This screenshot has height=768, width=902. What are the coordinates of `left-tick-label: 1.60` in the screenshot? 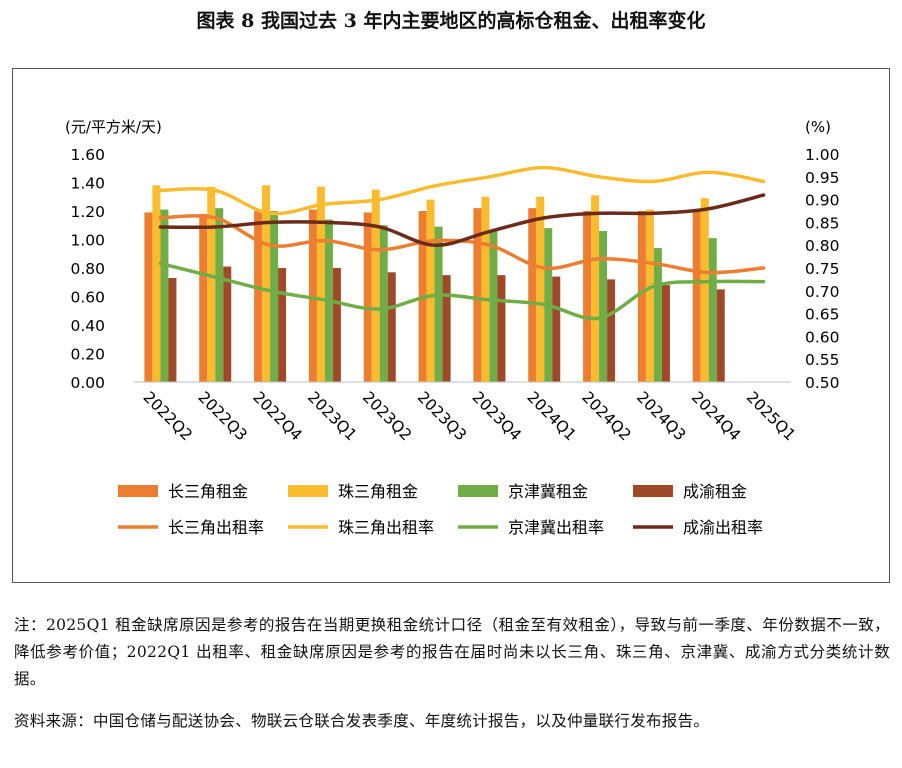 It's located at (87, 155).